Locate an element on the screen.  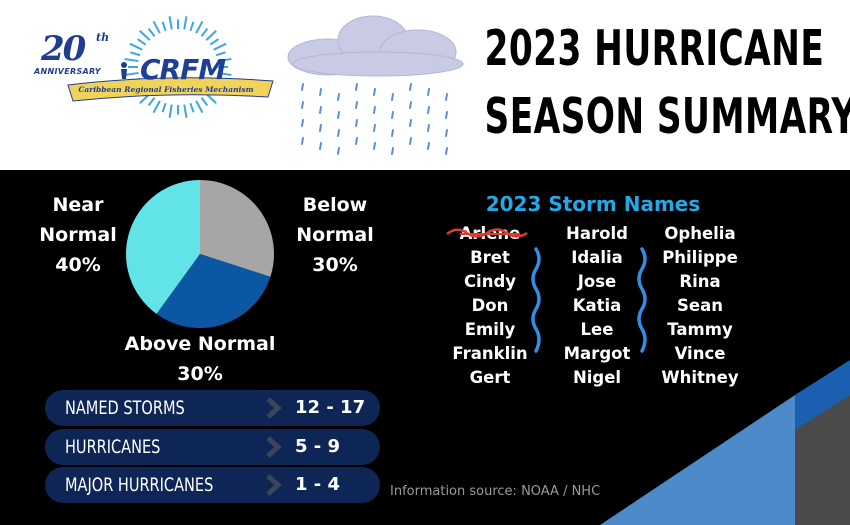
storm-name: Arlene is located at coordinates (490, 233).